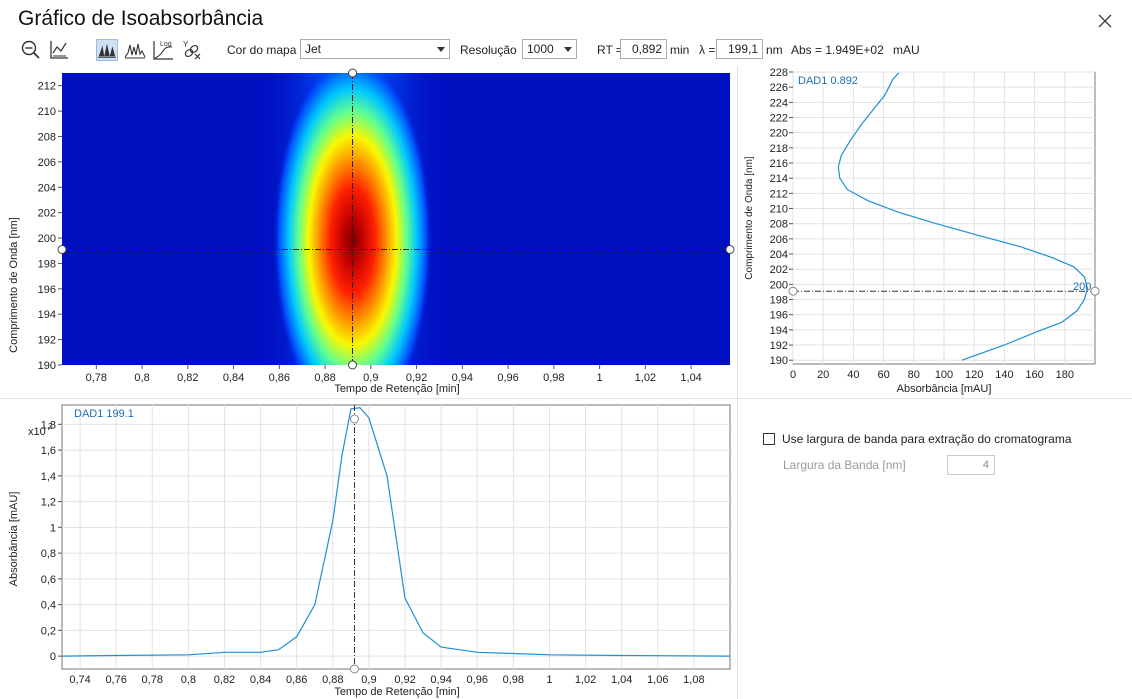 The image size is (1132, 699). What do you see at coordinates (396, 389) in the screenshot?
I see `heatmap-xlabel: Tempo de Retenção [min]` at bounding box center [396, 389].